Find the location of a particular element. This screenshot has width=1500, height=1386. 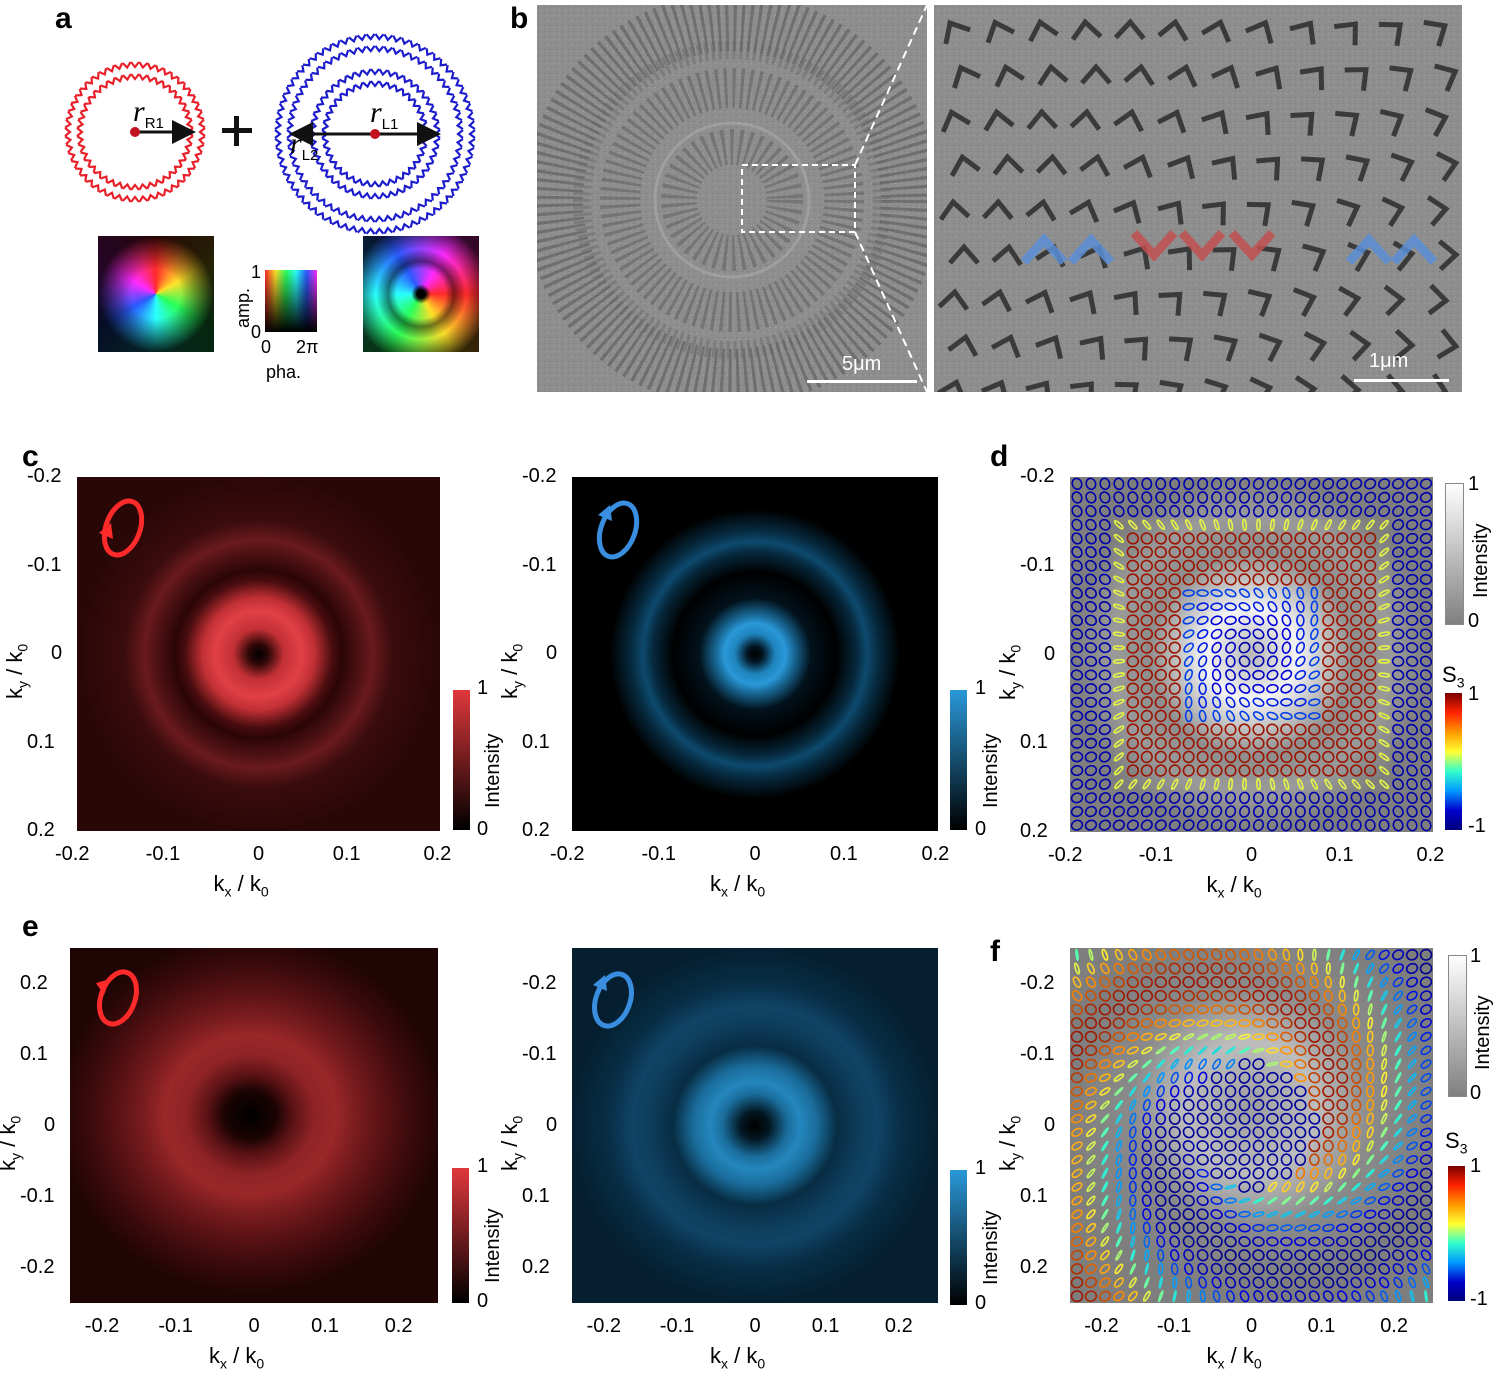

f-xtick: 0 is located at coordinates (1252, 1326).